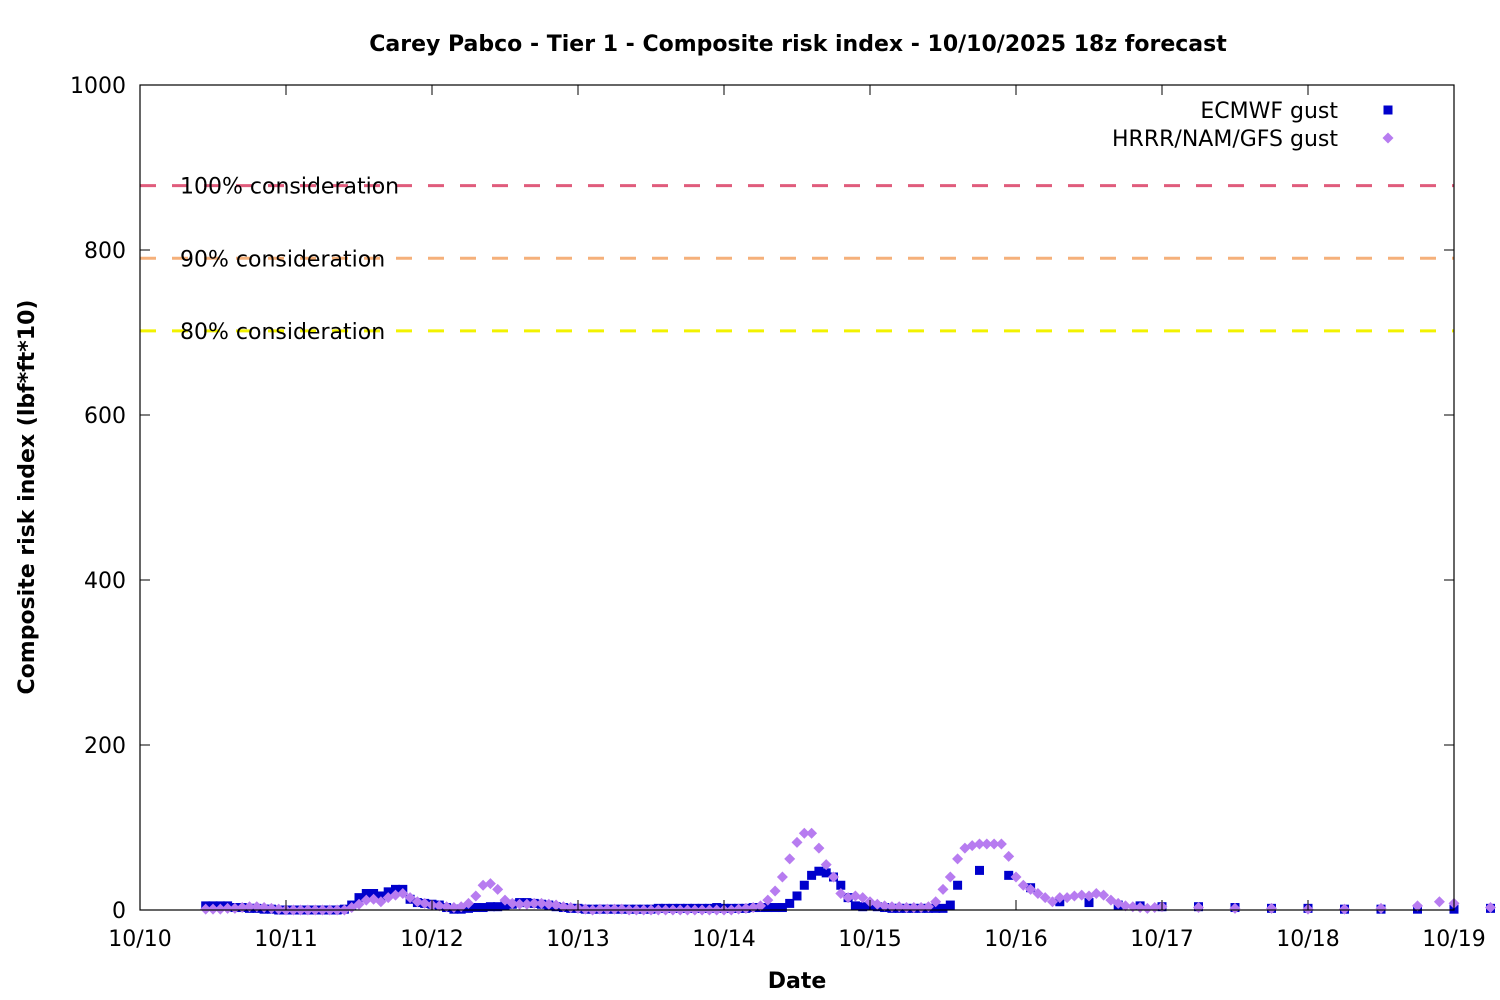 The image size is (1500, 1000). I want to click on y-tick-label: 400, so click(105, 581).